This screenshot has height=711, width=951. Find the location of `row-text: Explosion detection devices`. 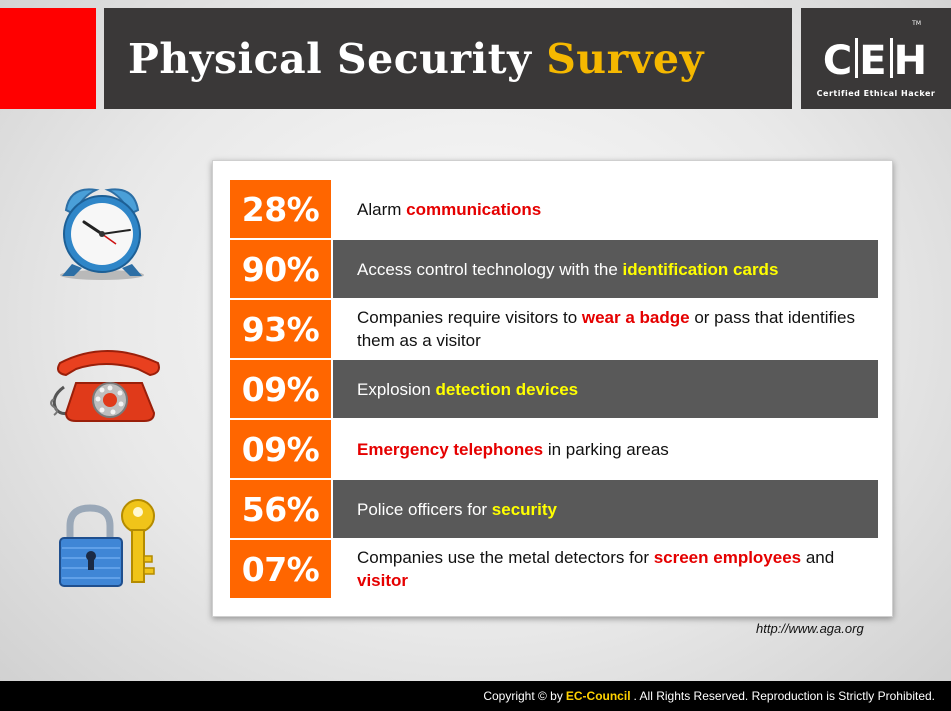

row-text: Explosion detection devices is located at coordinates (467, 389).